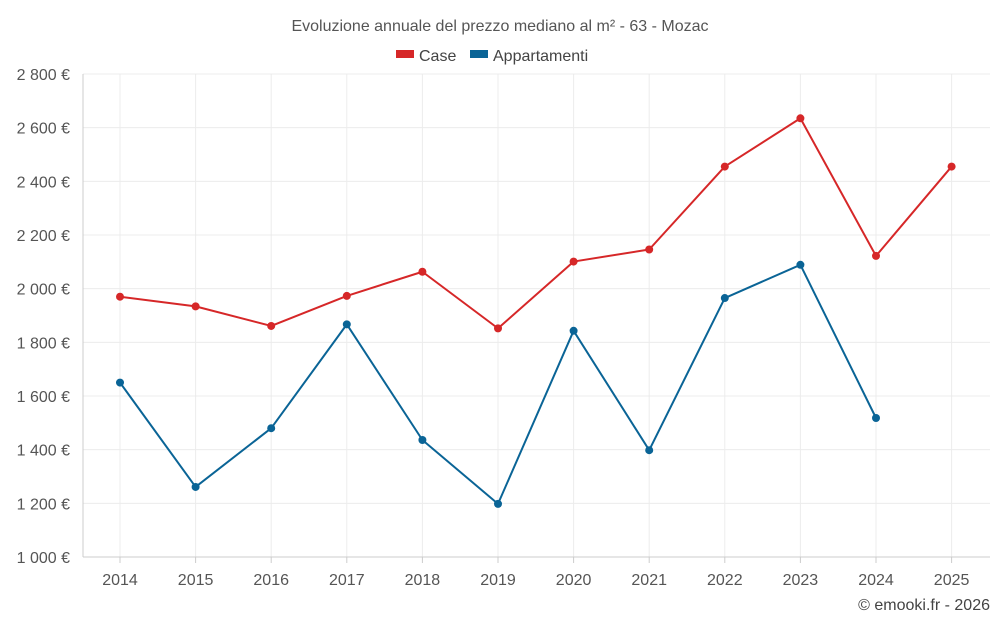 Image resolution: width=1000 pixels, height=630 pixels. I want to click on legend-item-appartamenti: Appartamenti, so click(529, 56).